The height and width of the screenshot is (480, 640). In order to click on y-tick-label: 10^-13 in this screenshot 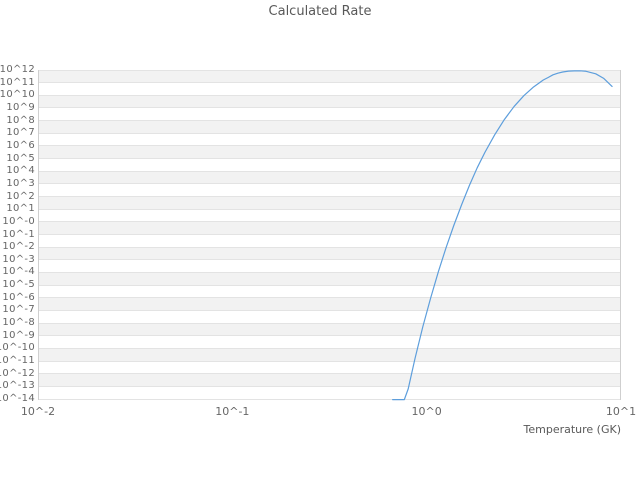, I will do `click(17, 386)`.